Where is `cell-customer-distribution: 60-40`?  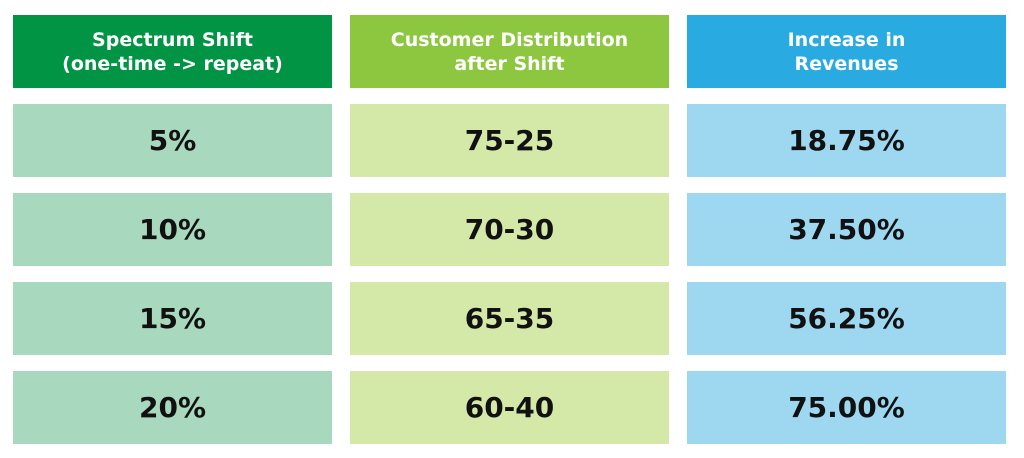 cell-customer-distribution: 60-40 is located at coordinates (509, 407).